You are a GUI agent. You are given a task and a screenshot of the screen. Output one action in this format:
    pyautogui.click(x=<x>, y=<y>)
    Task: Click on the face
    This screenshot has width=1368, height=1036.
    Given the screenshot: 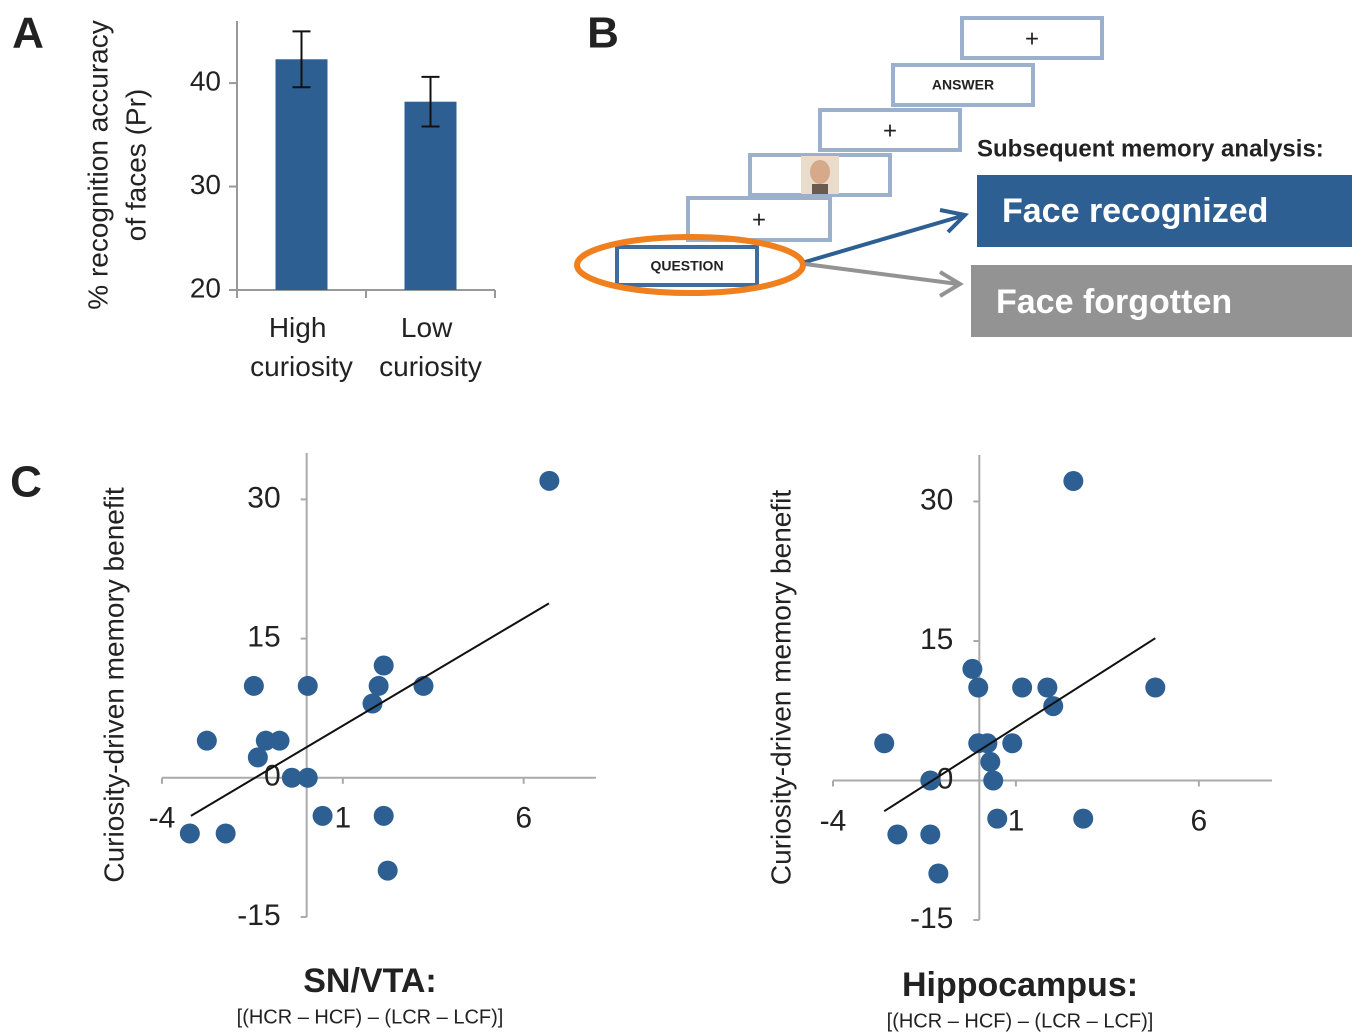 What is the action you would take?
    pyautogui.click(x=820, y=172)
    